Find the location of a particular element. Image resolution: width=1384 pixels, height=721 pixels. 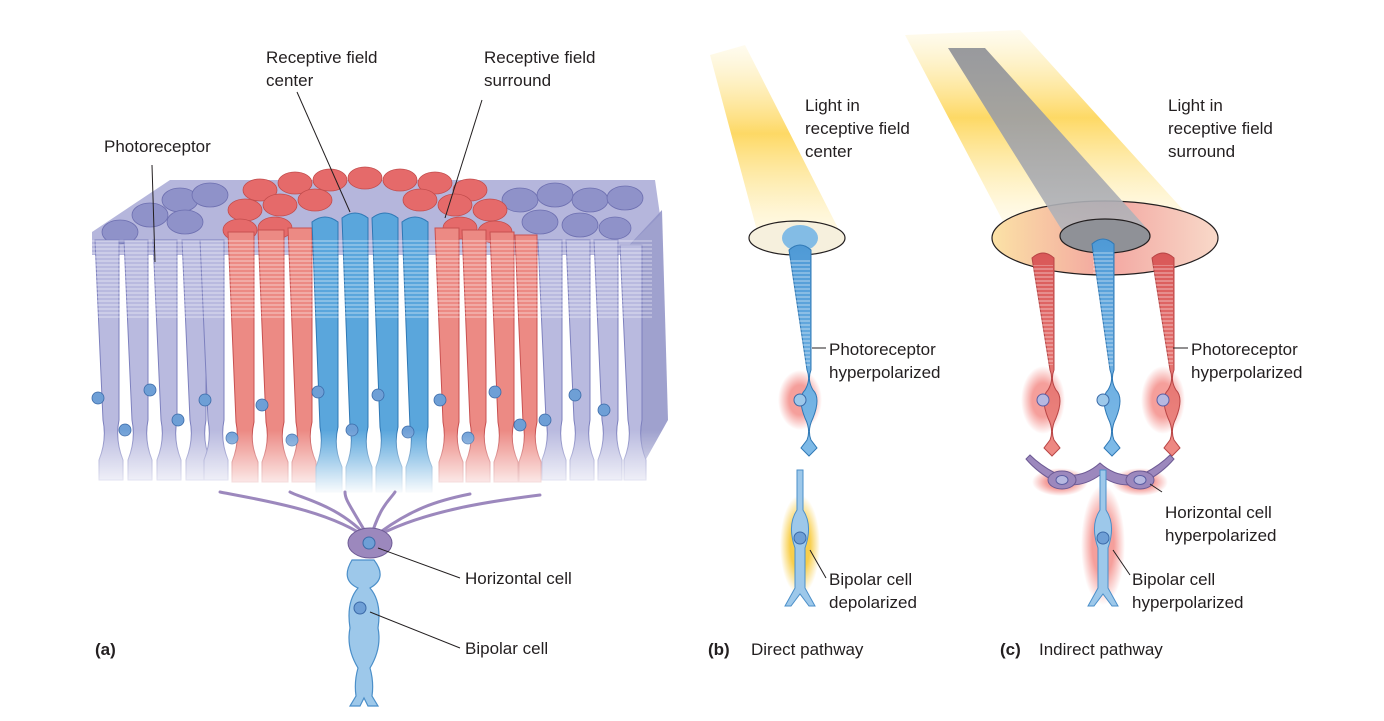

horizontal-cell-c-left-nucleus is located at coordinates (1062, 480).